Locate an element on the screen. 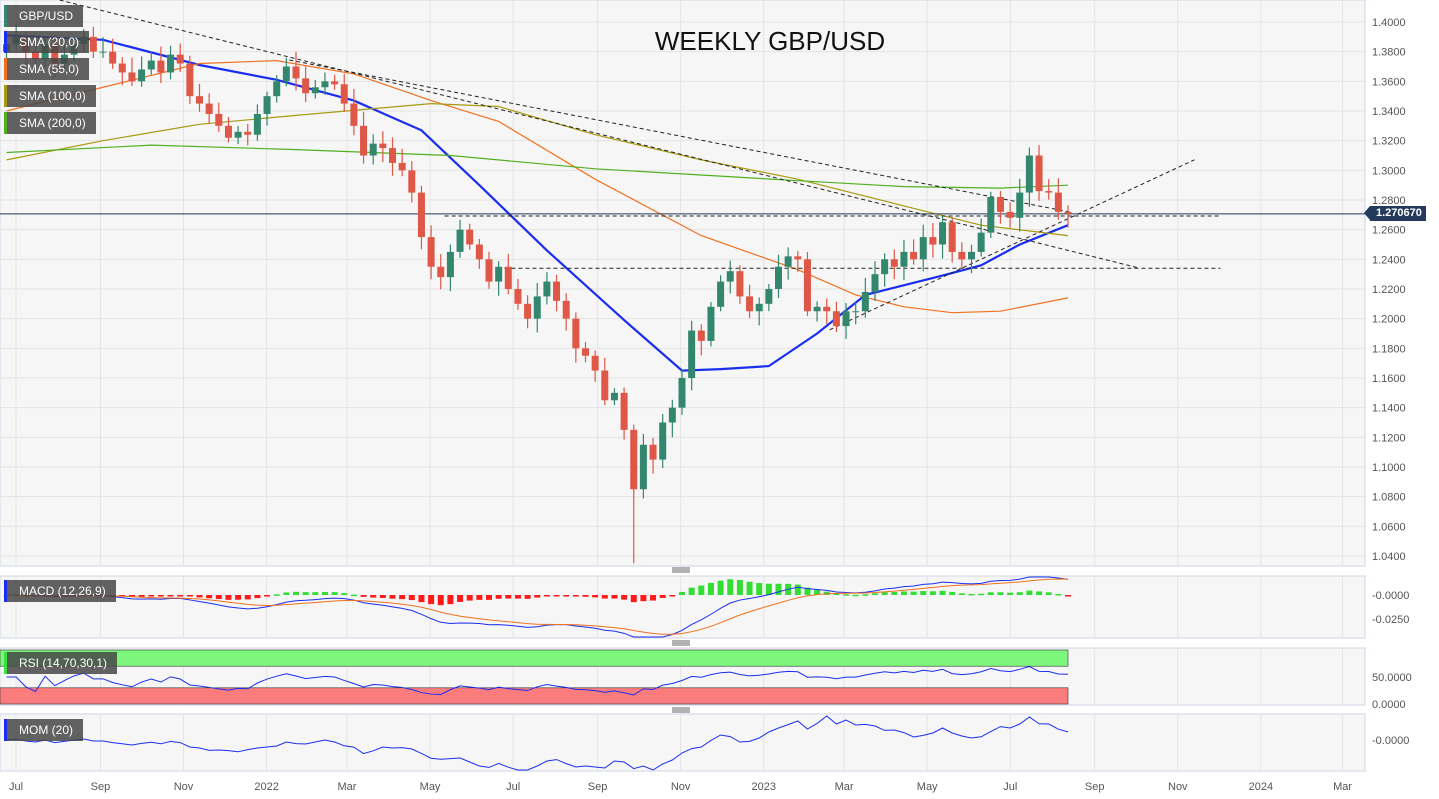  rsi-tick-label: 0.0000 is located at coordinates (1389, 705).